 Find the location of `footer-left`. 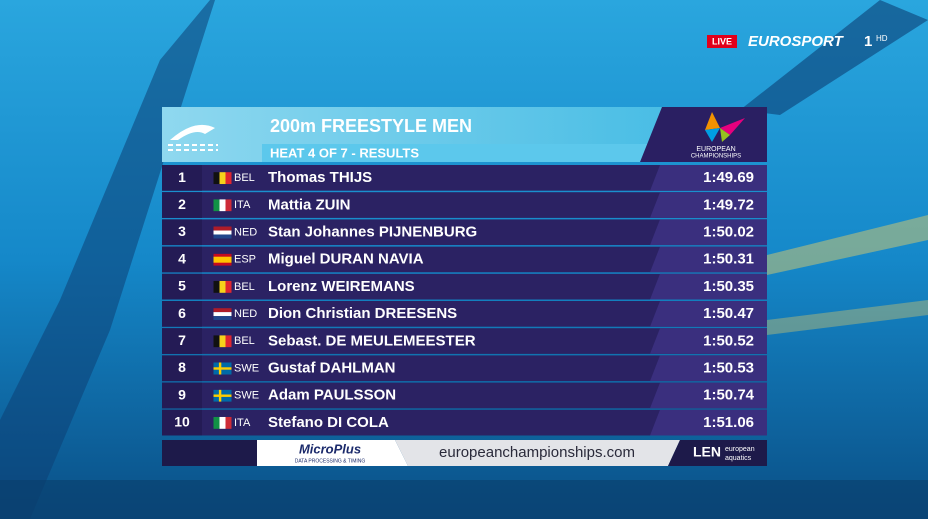

footer-left is located at coordinates (209, 453).